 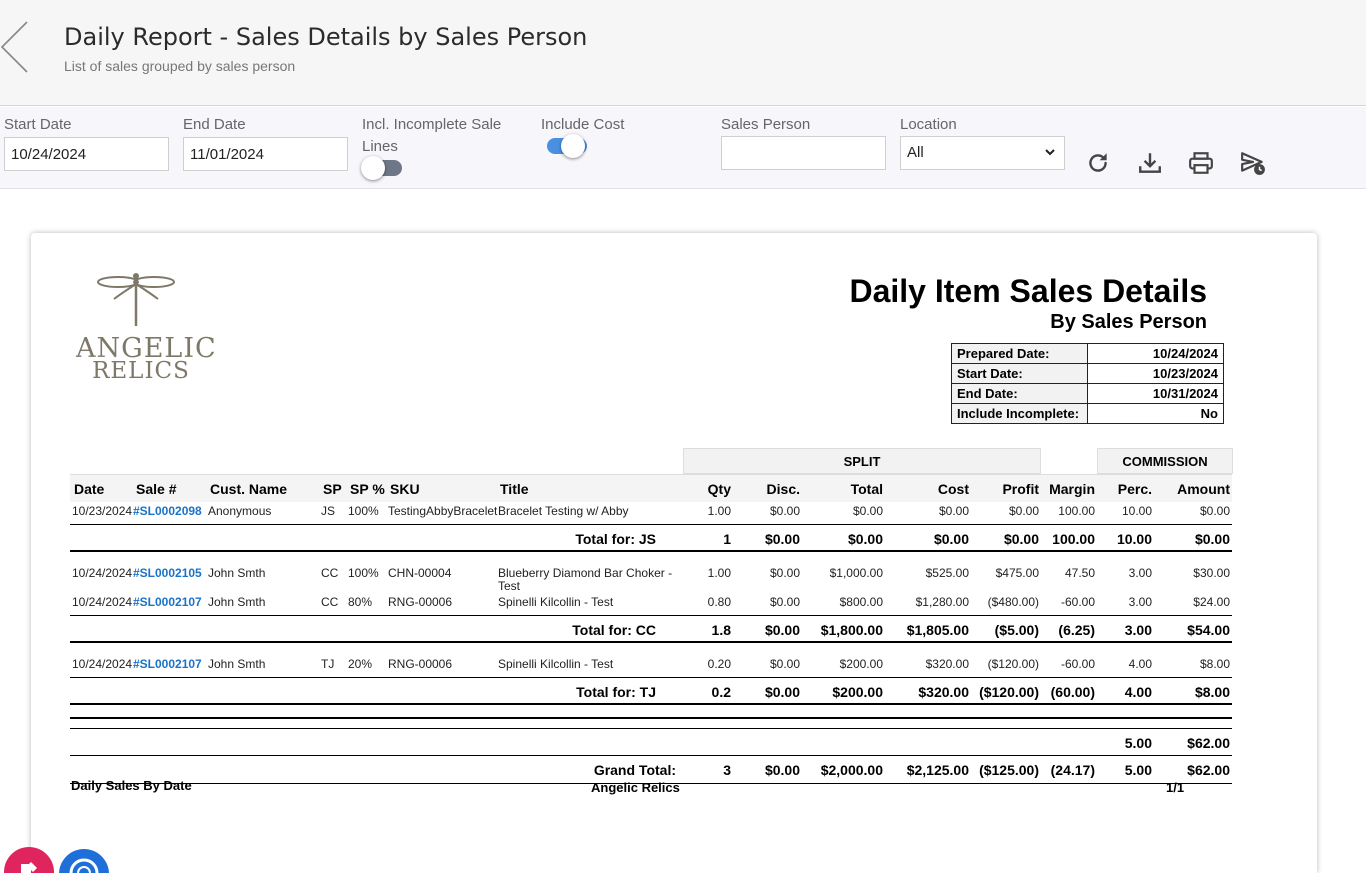 What do you see at coordinates (727, 539) in the screenshot?
I see `total-qty: 1` at bounding box center [727, 539].